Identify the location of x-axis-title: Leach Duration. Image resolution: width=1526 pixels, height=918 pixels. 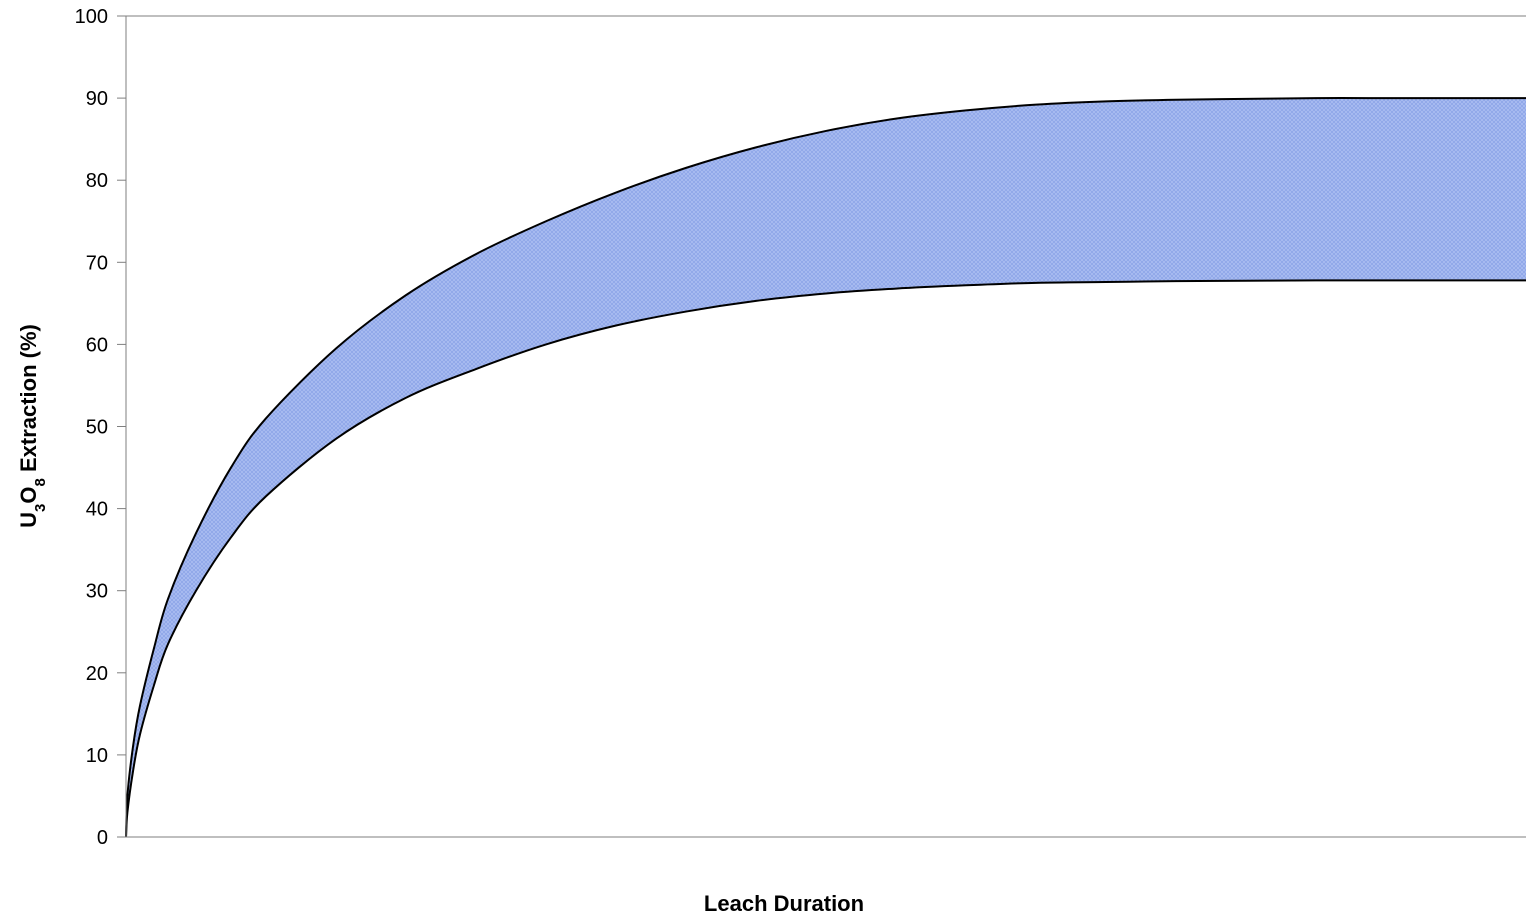
(784, 903).